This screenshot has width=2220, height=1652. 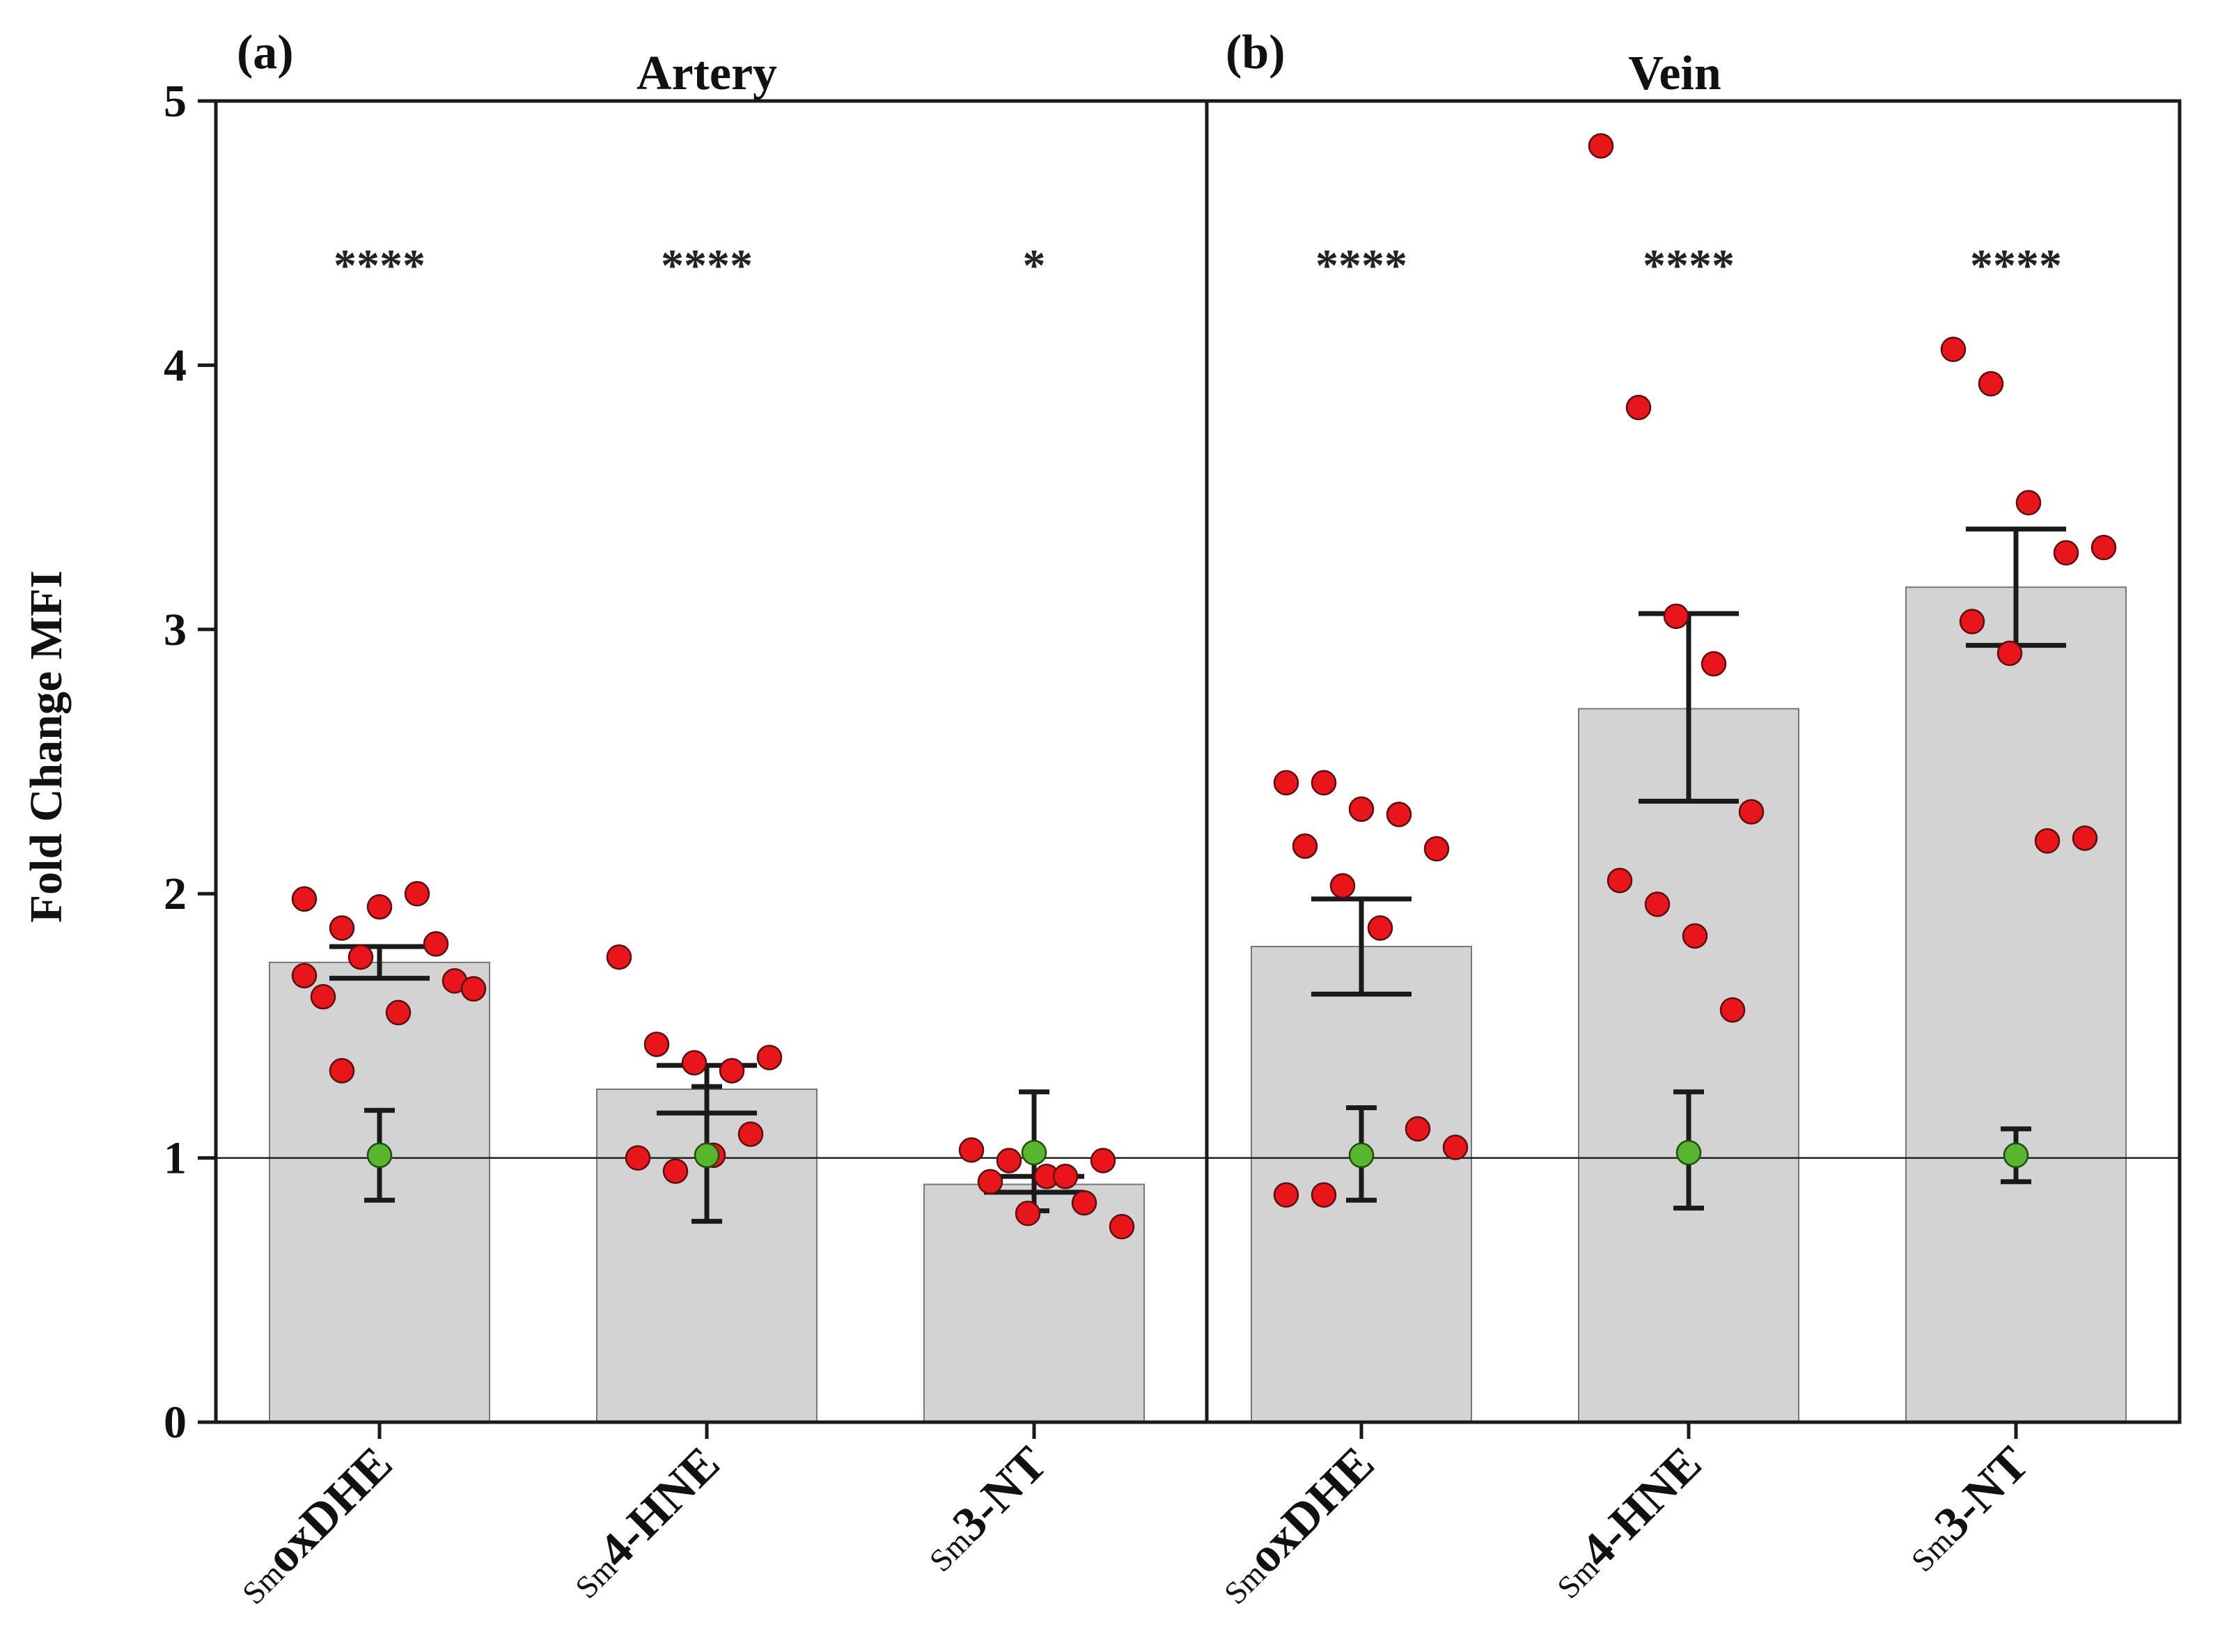 I want to click on significance-markers: **** **** * **** **** ****, so click(x=1198, y=265).